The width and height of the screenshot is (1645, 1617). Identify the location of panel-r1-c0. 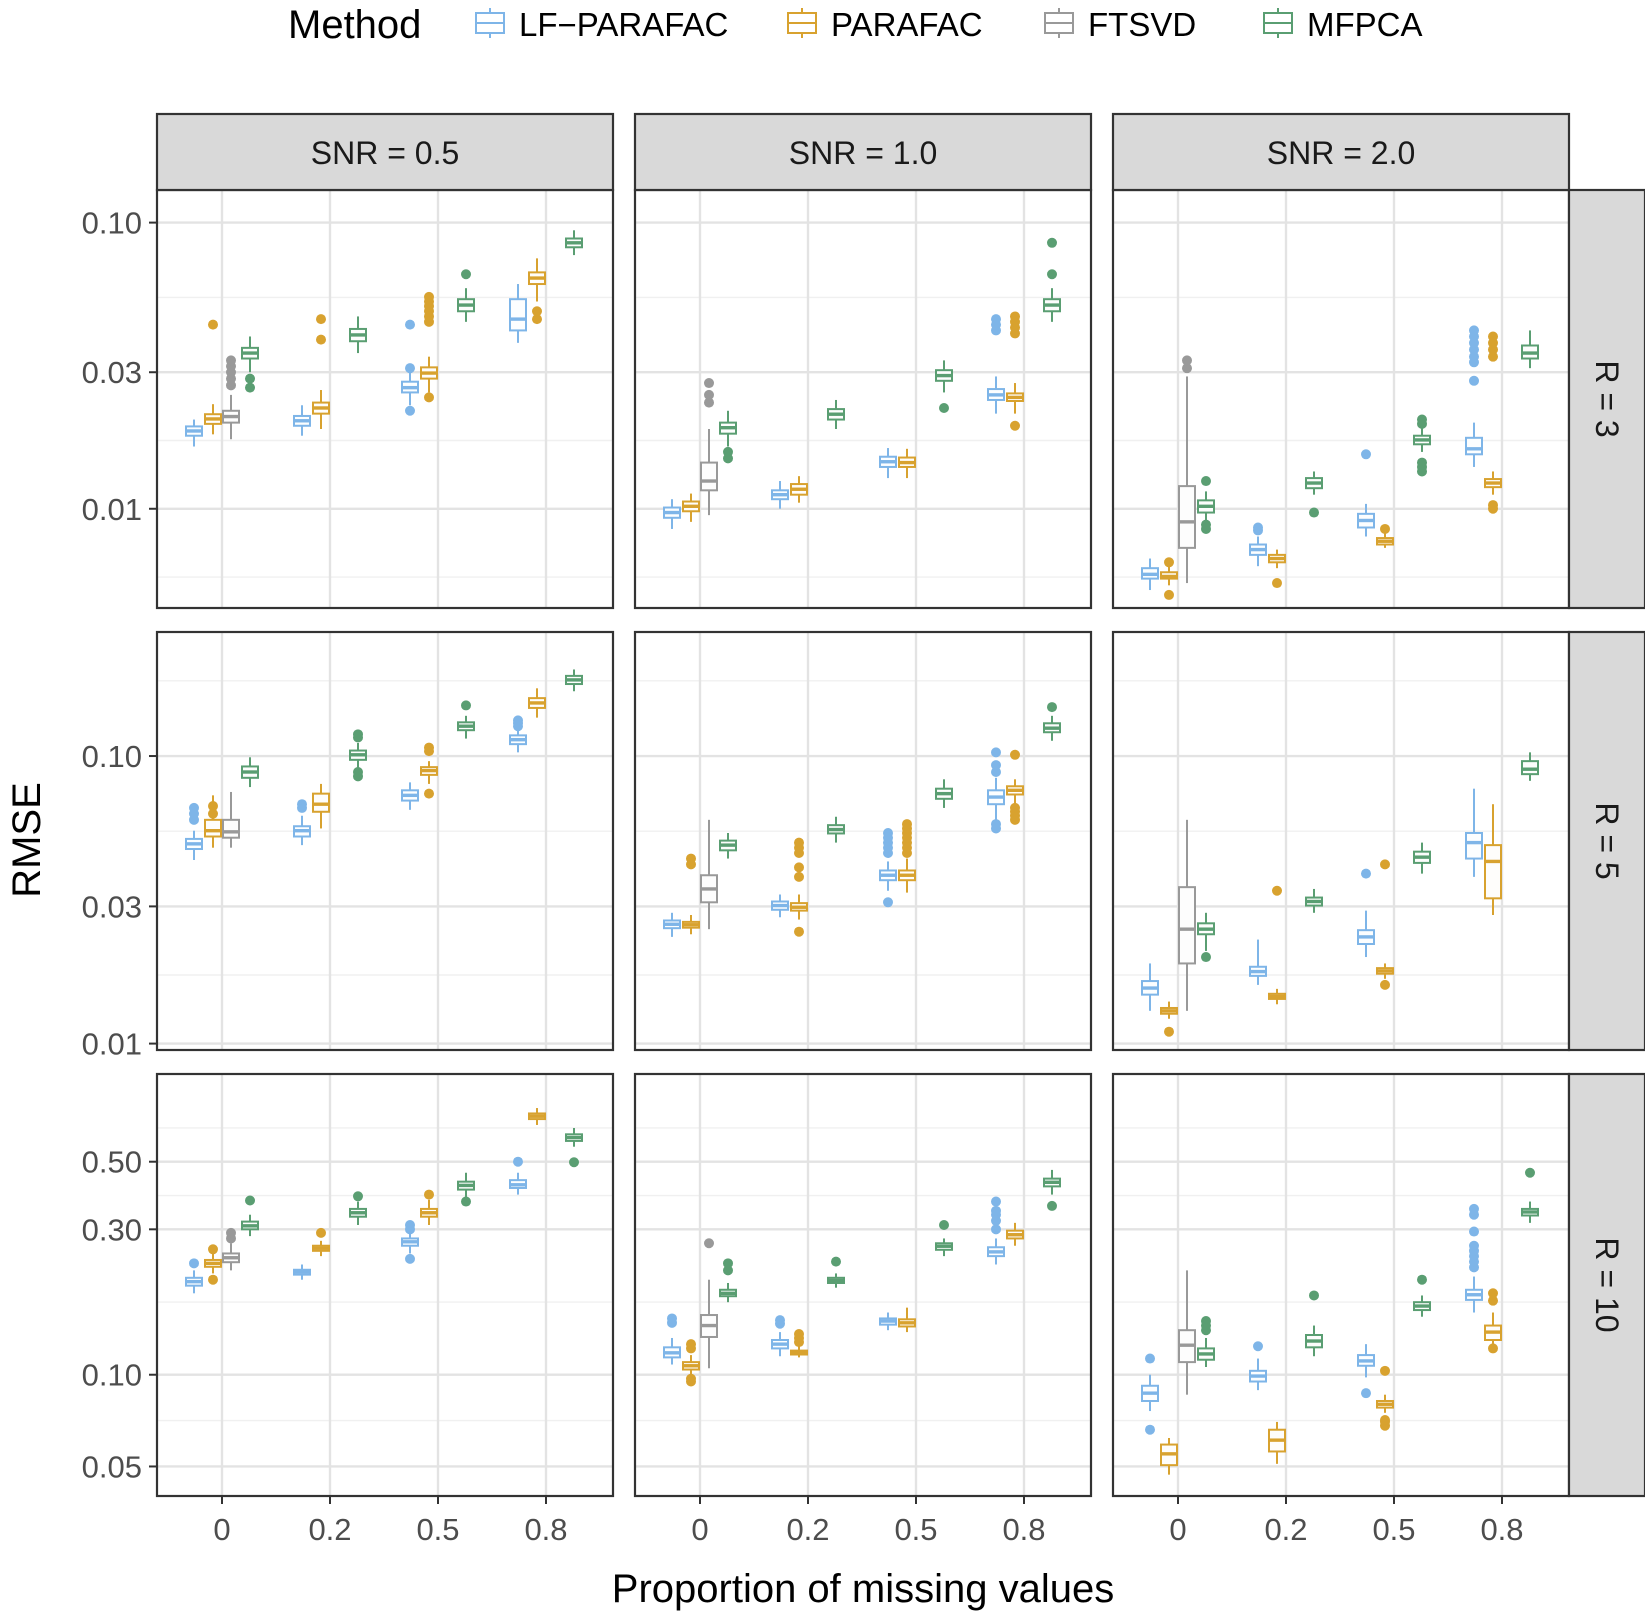
(385, 841).